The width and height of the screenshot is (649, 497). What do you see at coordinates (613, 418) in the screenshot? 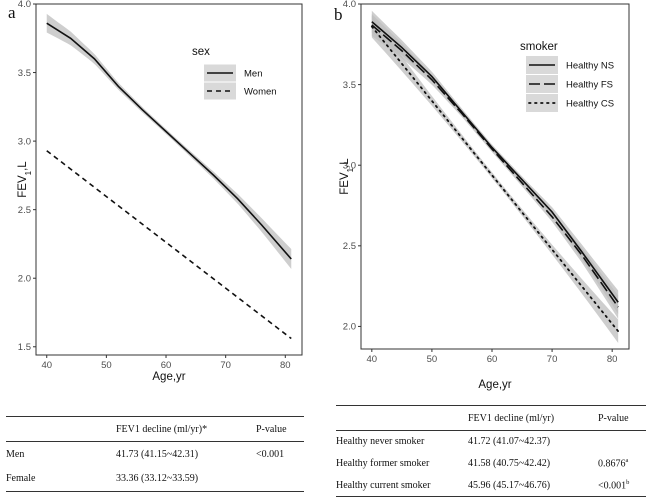
I see `table-b-header-pvalue: P-value` at bounding box center [613, 418].